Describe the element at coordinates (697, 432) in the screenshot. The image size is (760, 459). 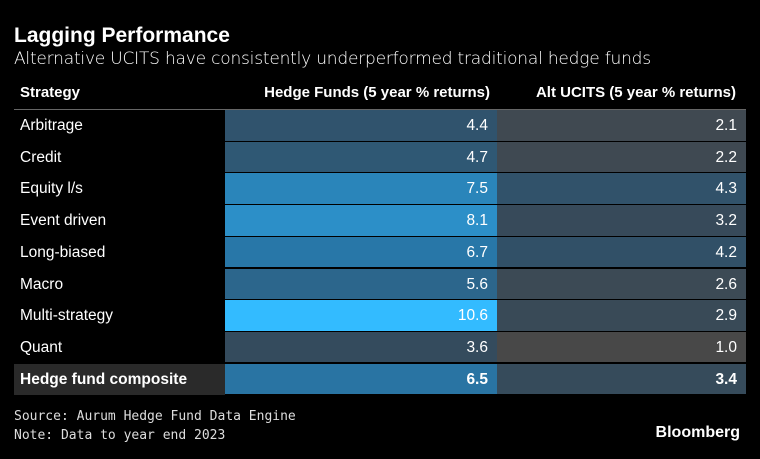
I see `brand: Bloomberg` at that location.